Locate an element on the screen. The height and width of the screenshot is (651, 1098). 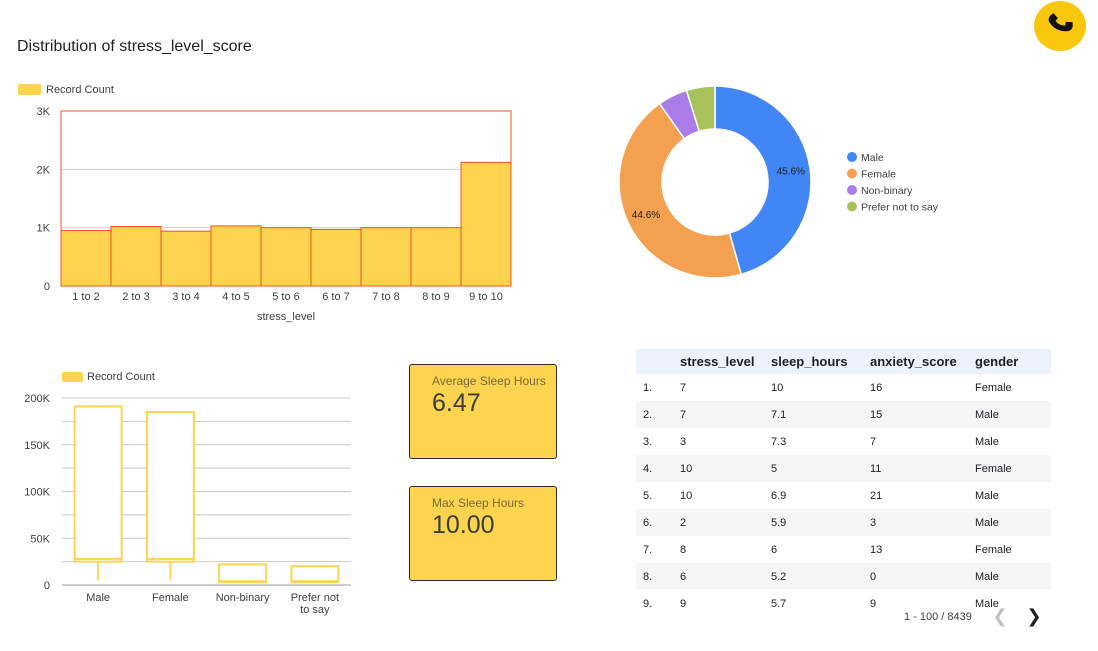
phone-icon is located at coordinates (1060, 26).